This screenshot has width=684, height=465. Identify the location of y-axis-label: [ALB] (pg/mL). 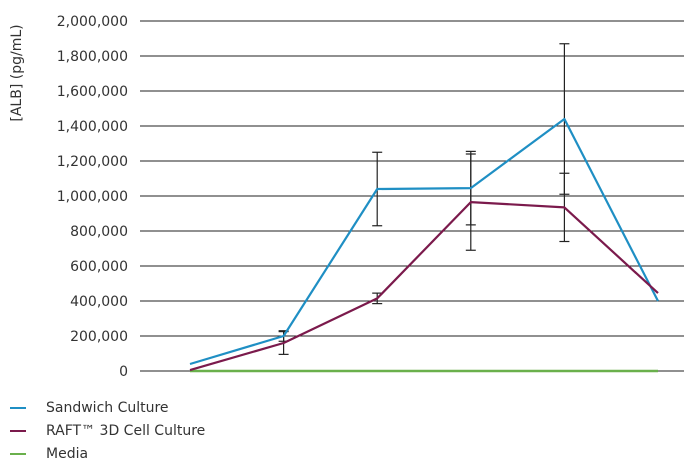
(17, 72).